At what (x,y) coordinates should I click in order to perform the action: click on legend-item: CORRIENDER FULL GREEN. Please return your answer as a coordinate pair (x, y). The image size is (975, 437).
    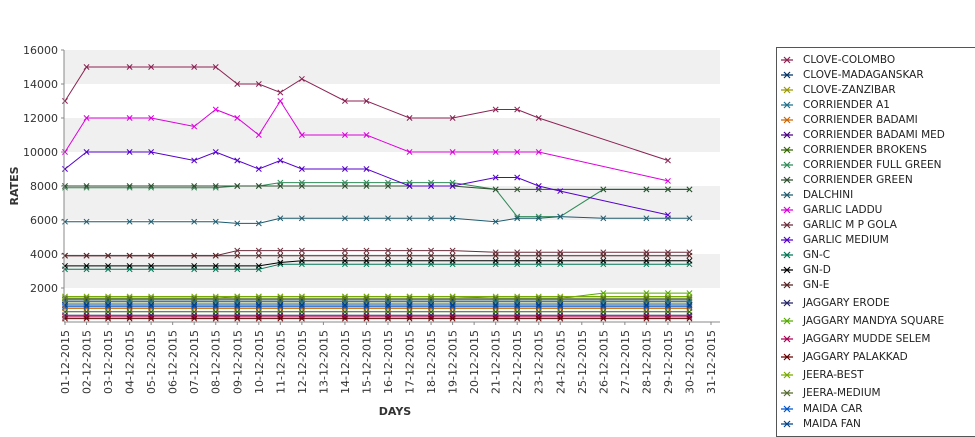
    Looking at the image, I should click on (861, 165).